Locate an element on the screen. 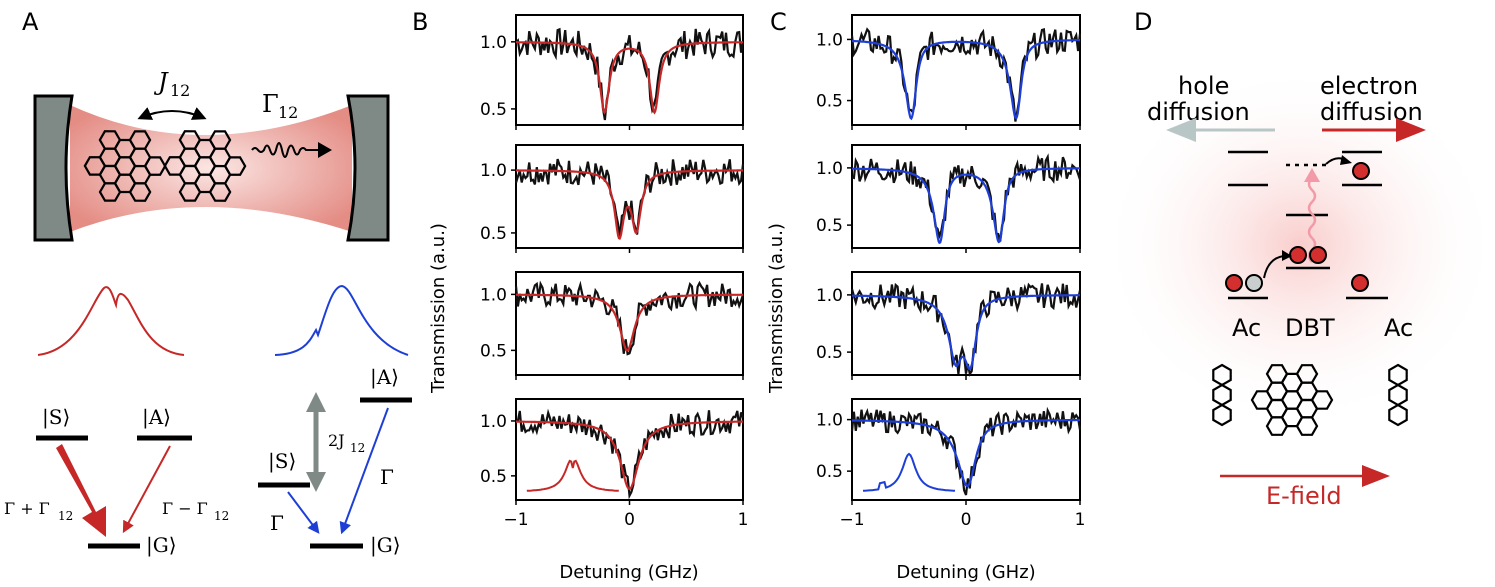 Image resolution: width=1495 pixels, height=587 pixels. electron-label-2: diffusion is located at coordinates (1371, 112).